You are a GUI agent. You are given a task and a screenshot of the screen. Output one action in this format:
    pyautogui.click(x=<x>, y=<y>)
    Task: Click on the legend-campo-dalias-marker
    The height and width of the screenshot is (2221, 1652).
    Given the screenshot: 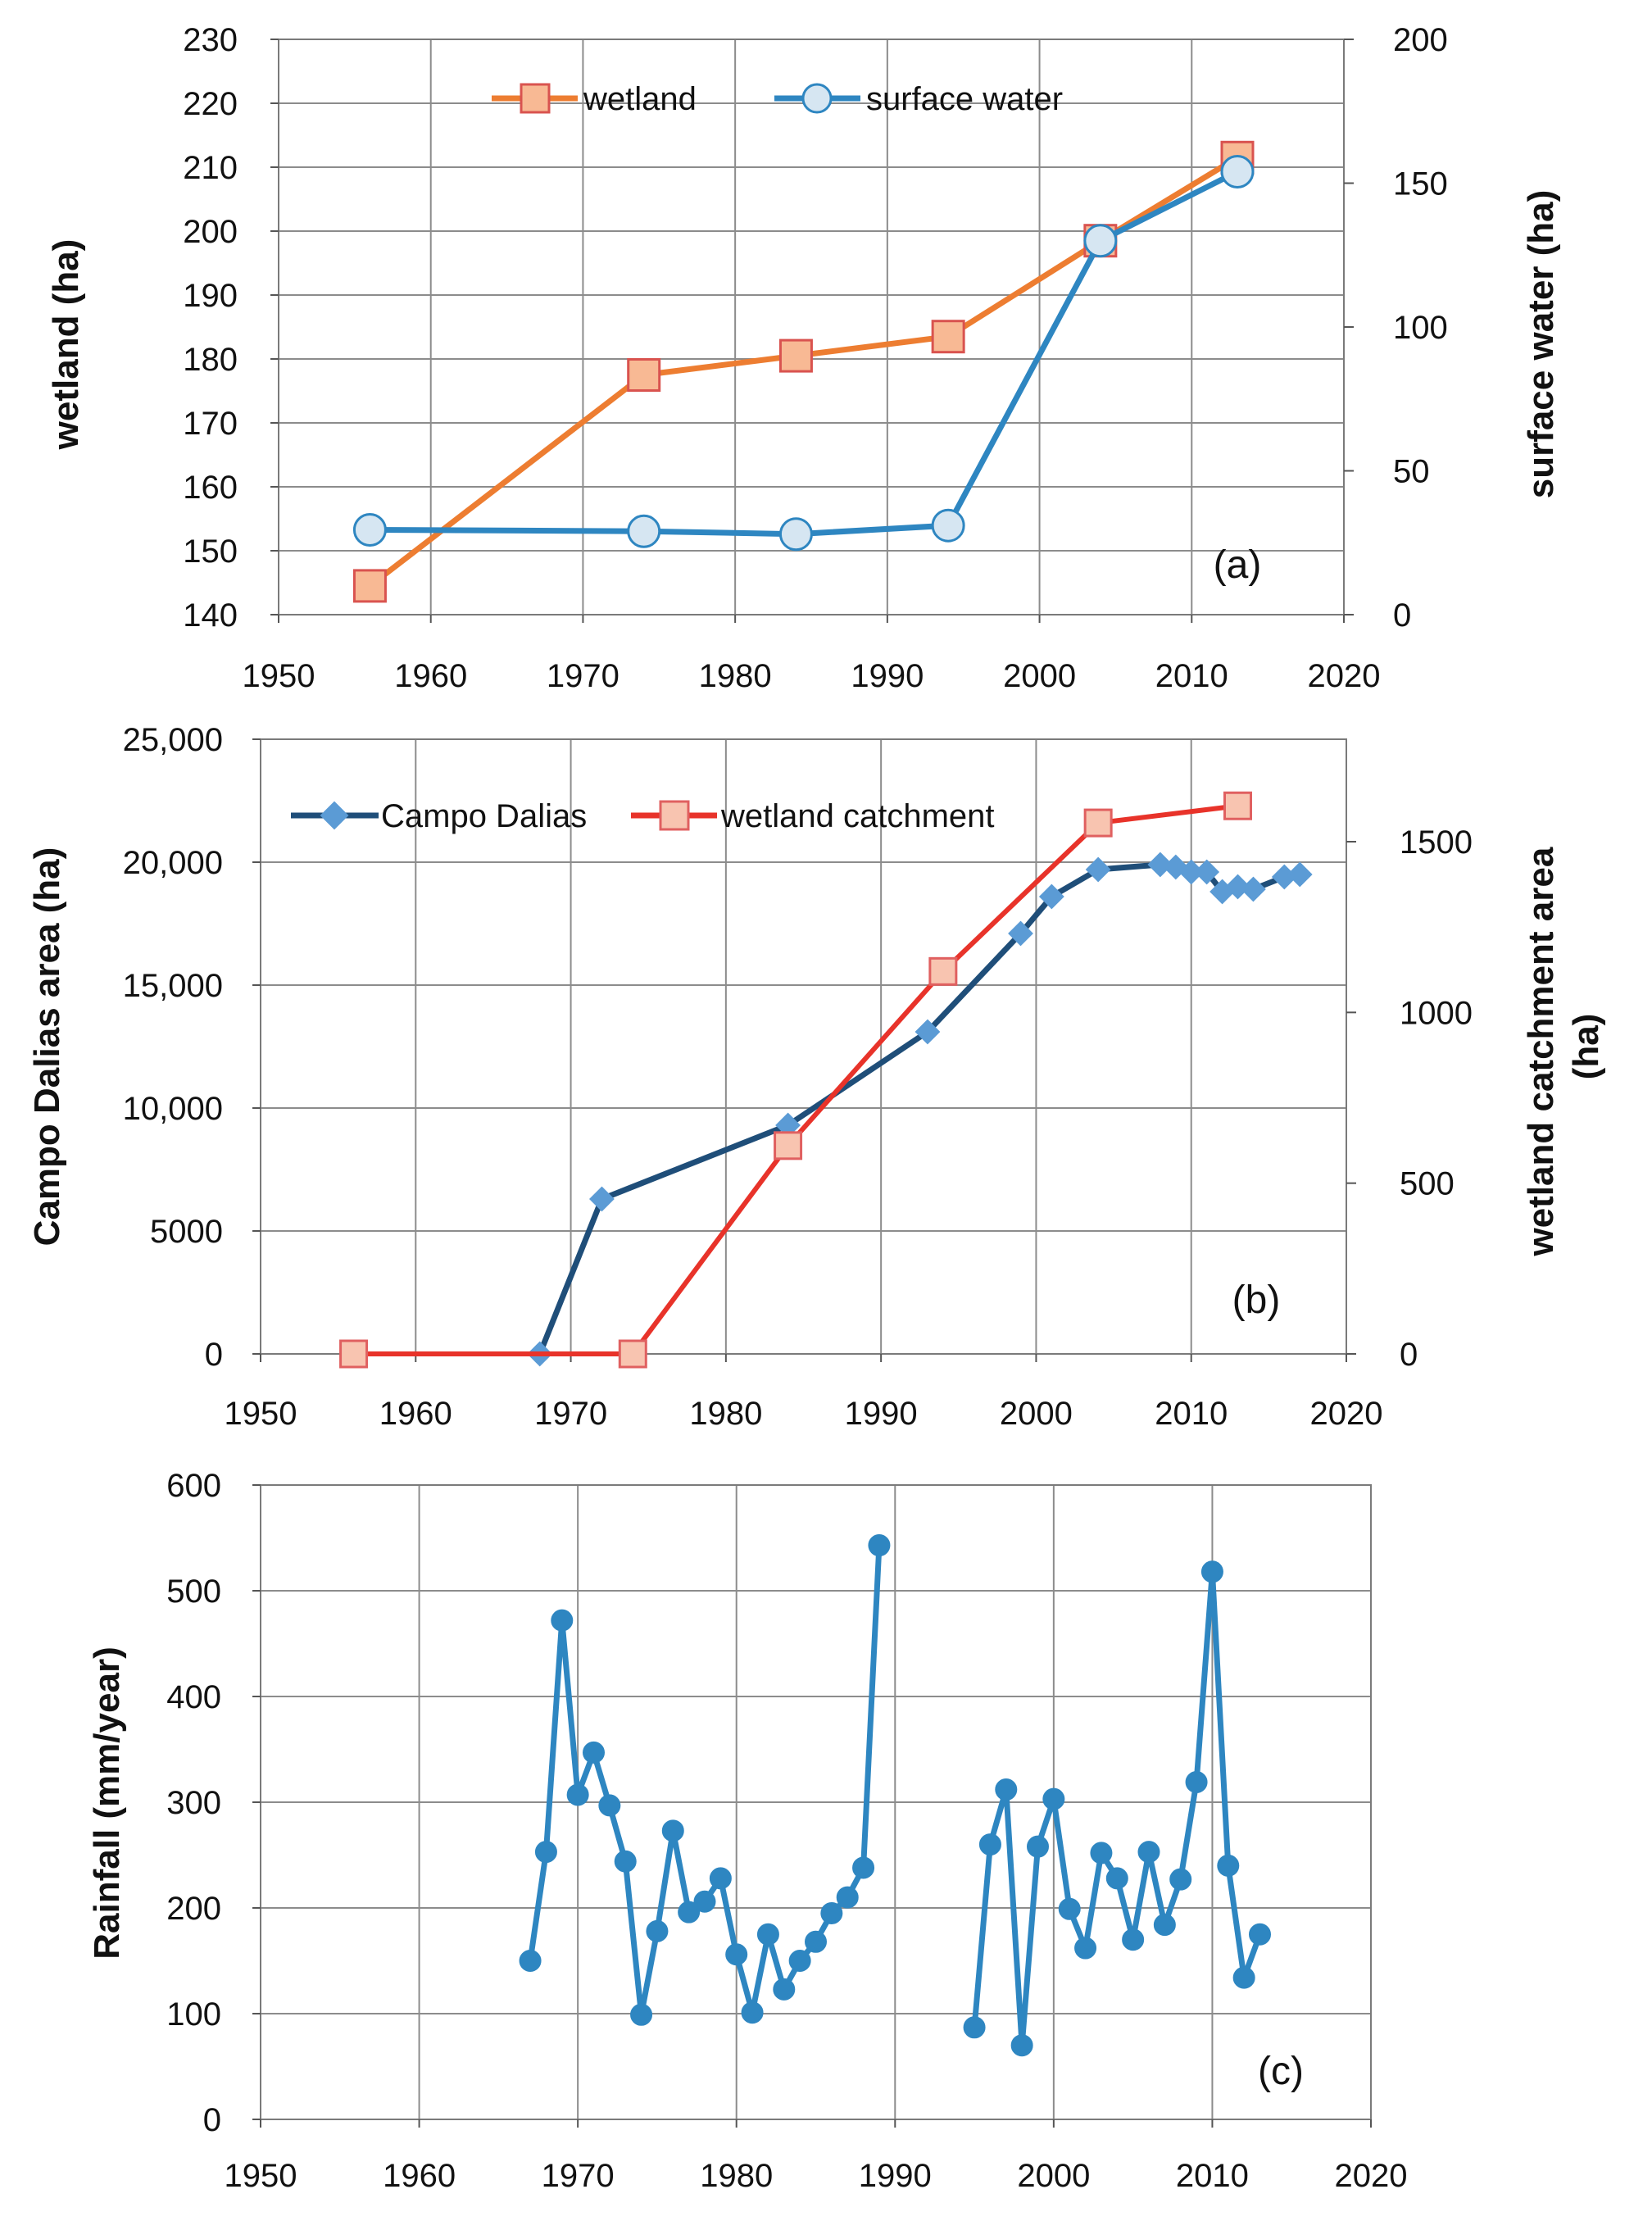 What is the action you would take?
    pyautogui.click(x=334, y=815)
    